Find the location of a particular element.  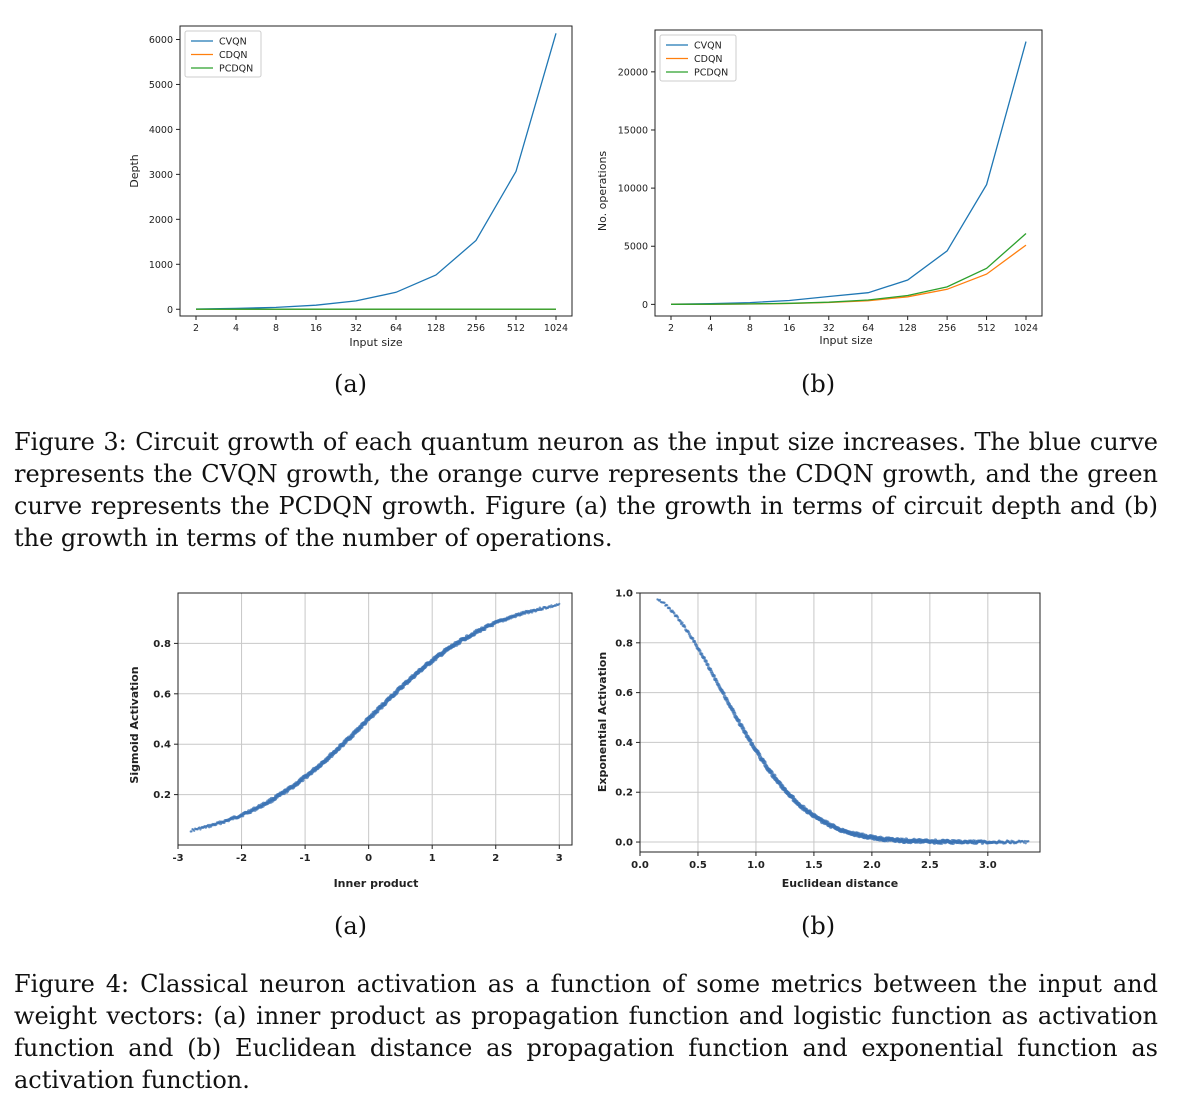

fig3a-legend-pcdqn: PCDQN is located at coordinates (236, 69).